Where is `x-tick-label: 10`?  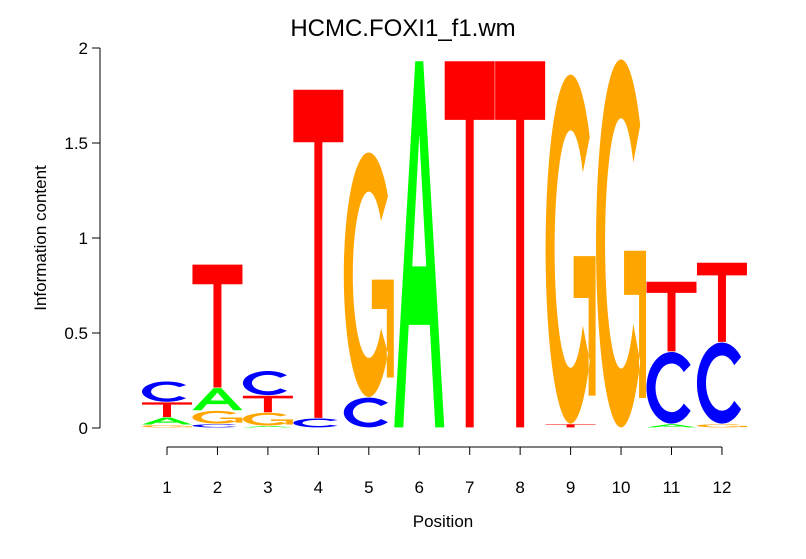
x-tick-label: 10 is located at coordinates (621, 487).